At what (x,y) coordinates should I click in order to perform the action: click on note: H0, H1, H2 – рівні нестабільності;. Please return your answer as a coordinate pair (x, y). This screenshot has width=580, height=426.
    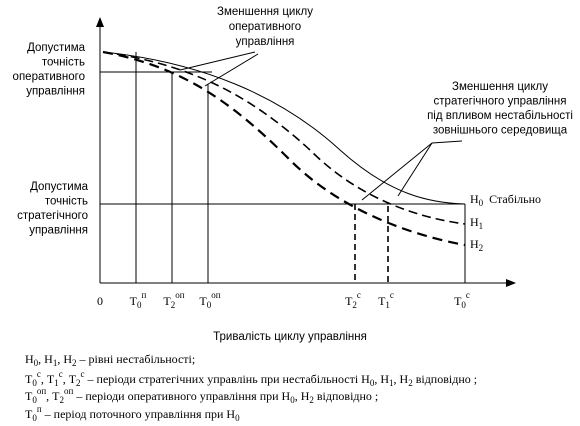
    Looking at the image, I should click on (110, 360).